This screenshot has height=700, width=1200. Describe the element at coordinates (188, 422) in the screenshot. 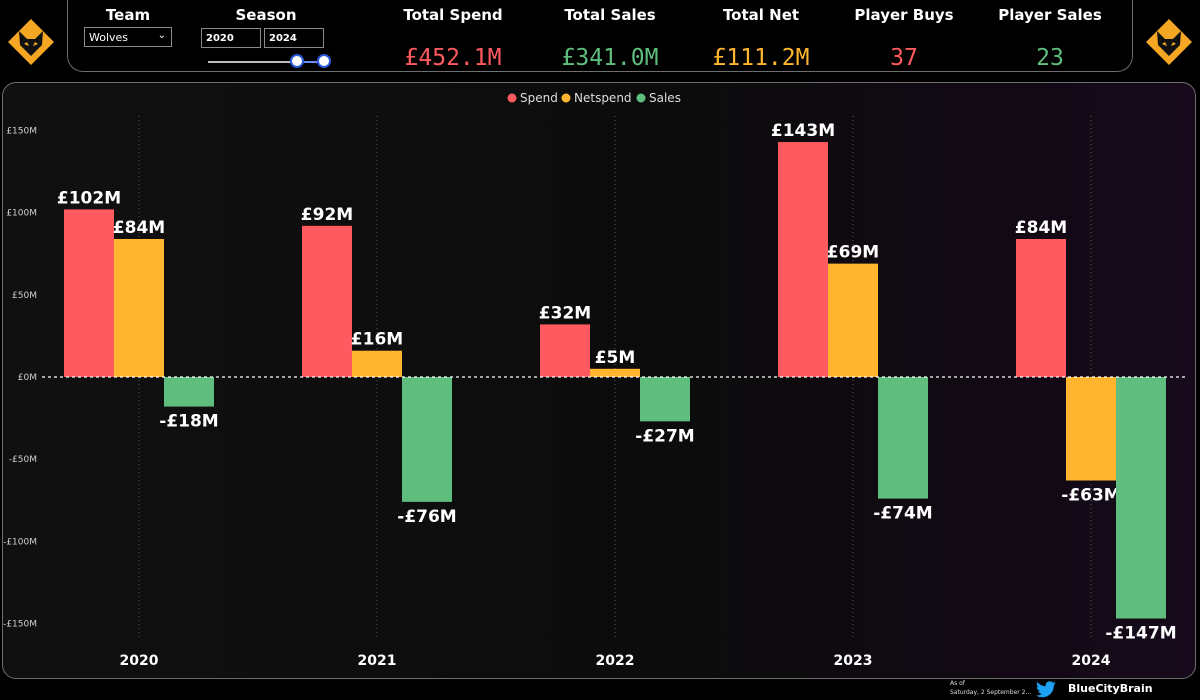

I see `data-label: -£18M` at that location.